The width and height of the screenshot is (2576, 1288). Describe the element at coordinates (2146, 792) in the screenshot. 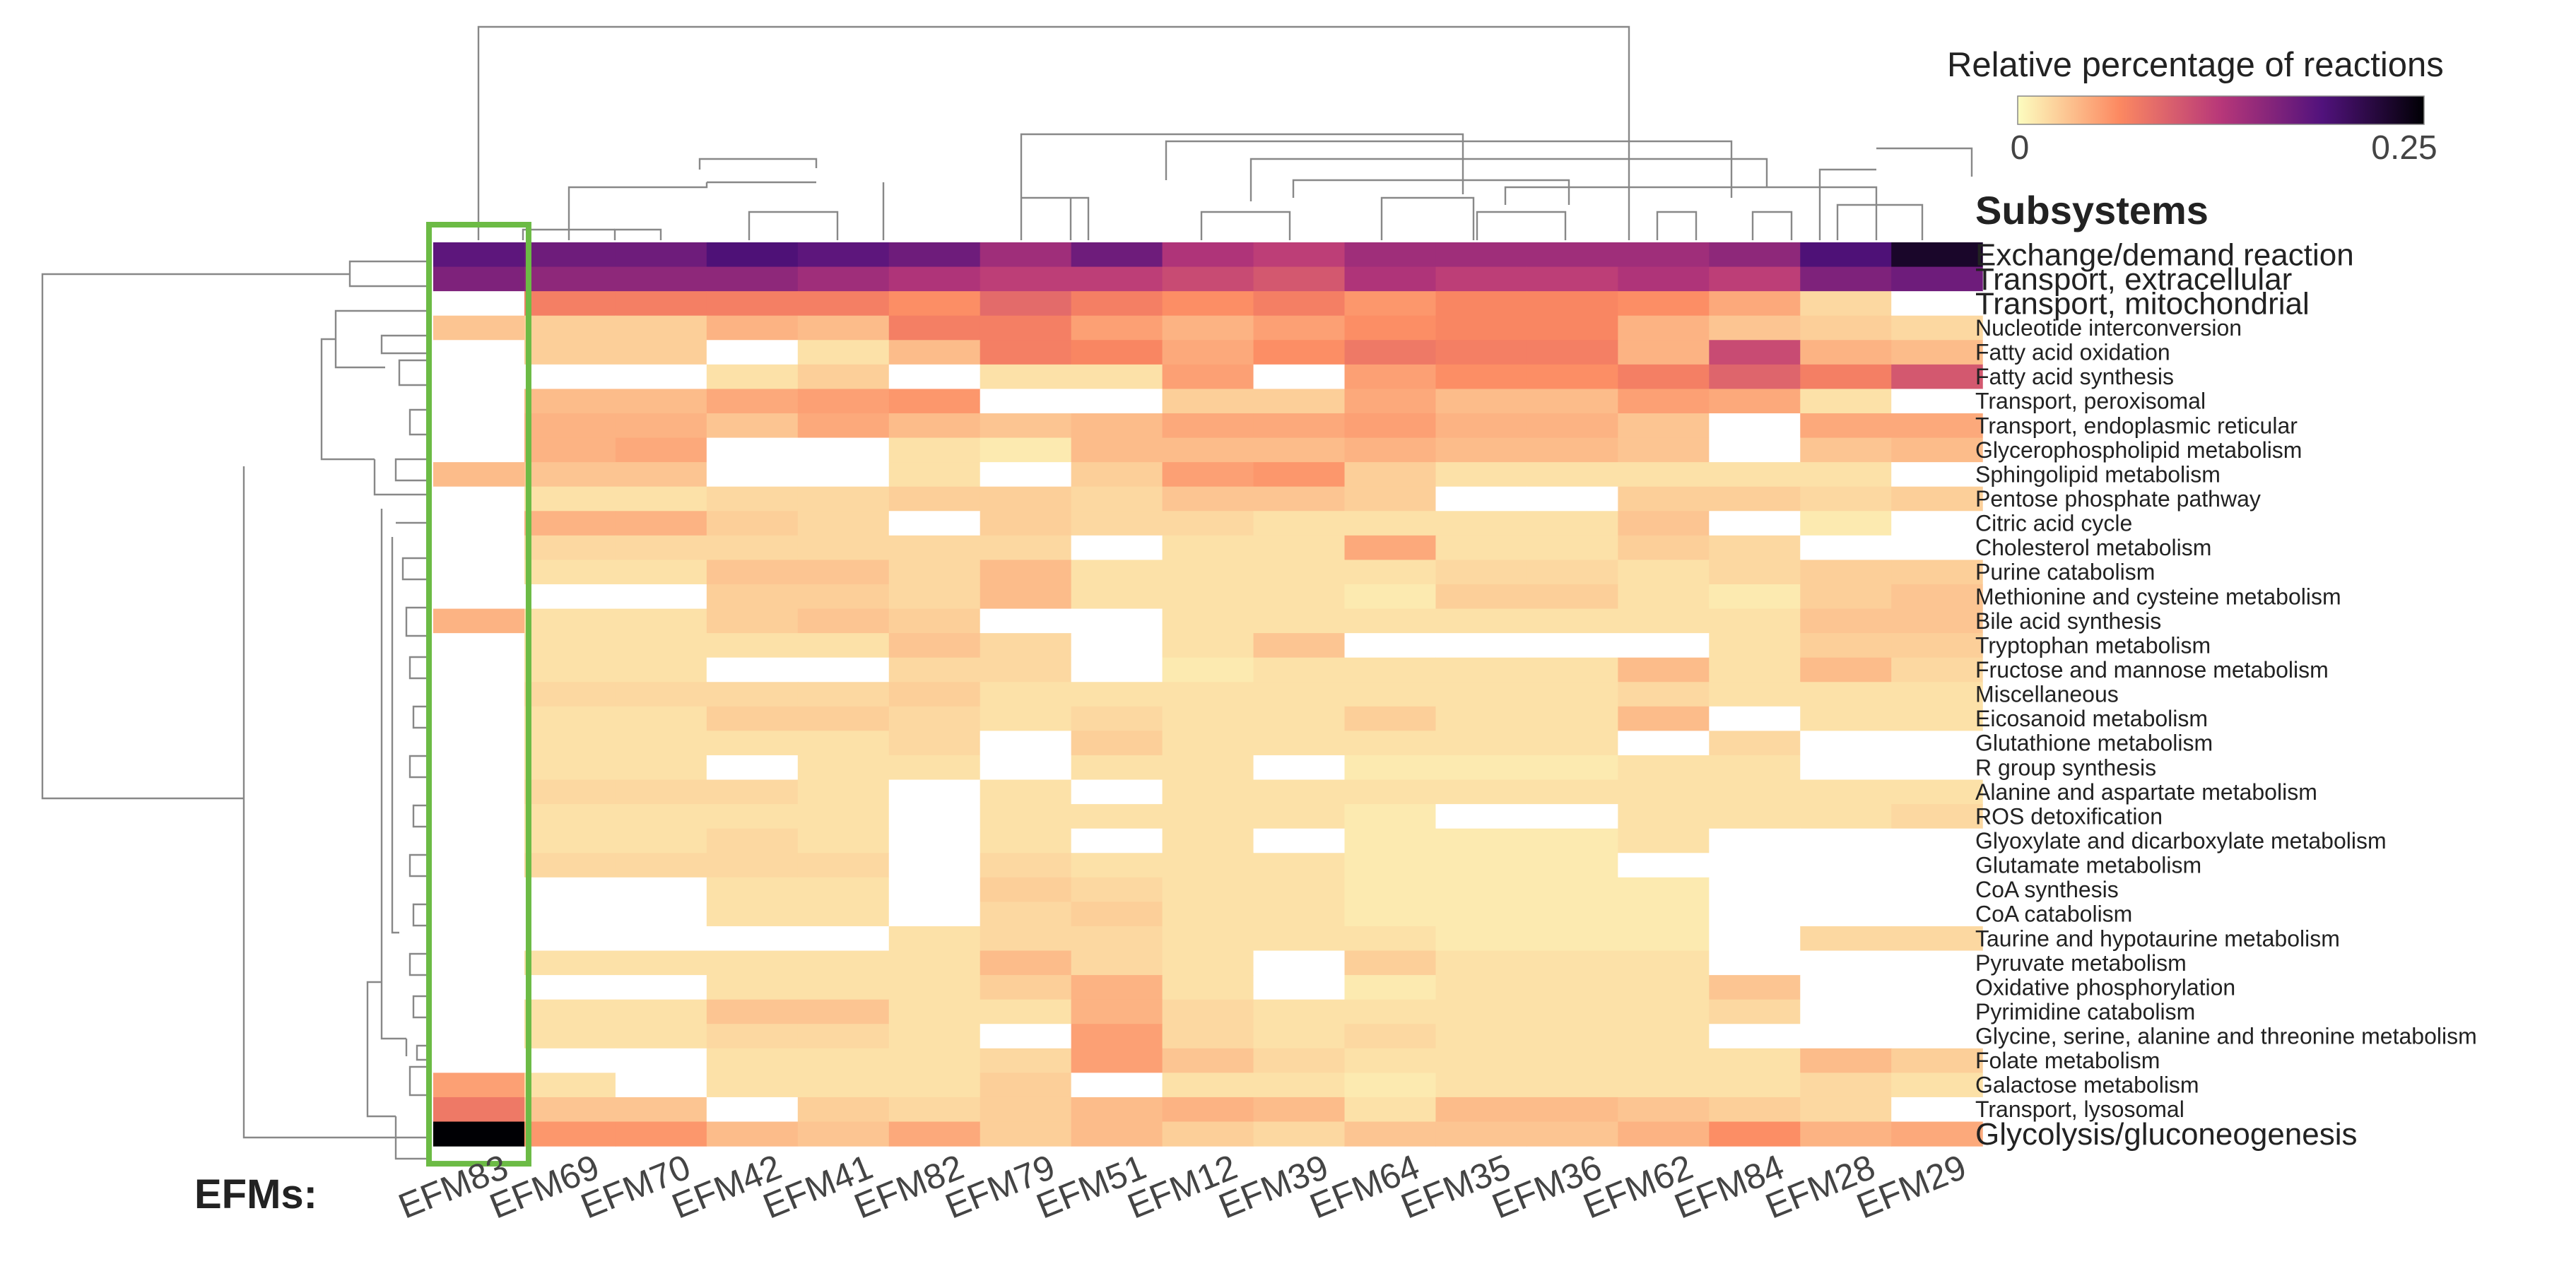

I see `row-label: Alanine and aspartate metabolism` at that location.